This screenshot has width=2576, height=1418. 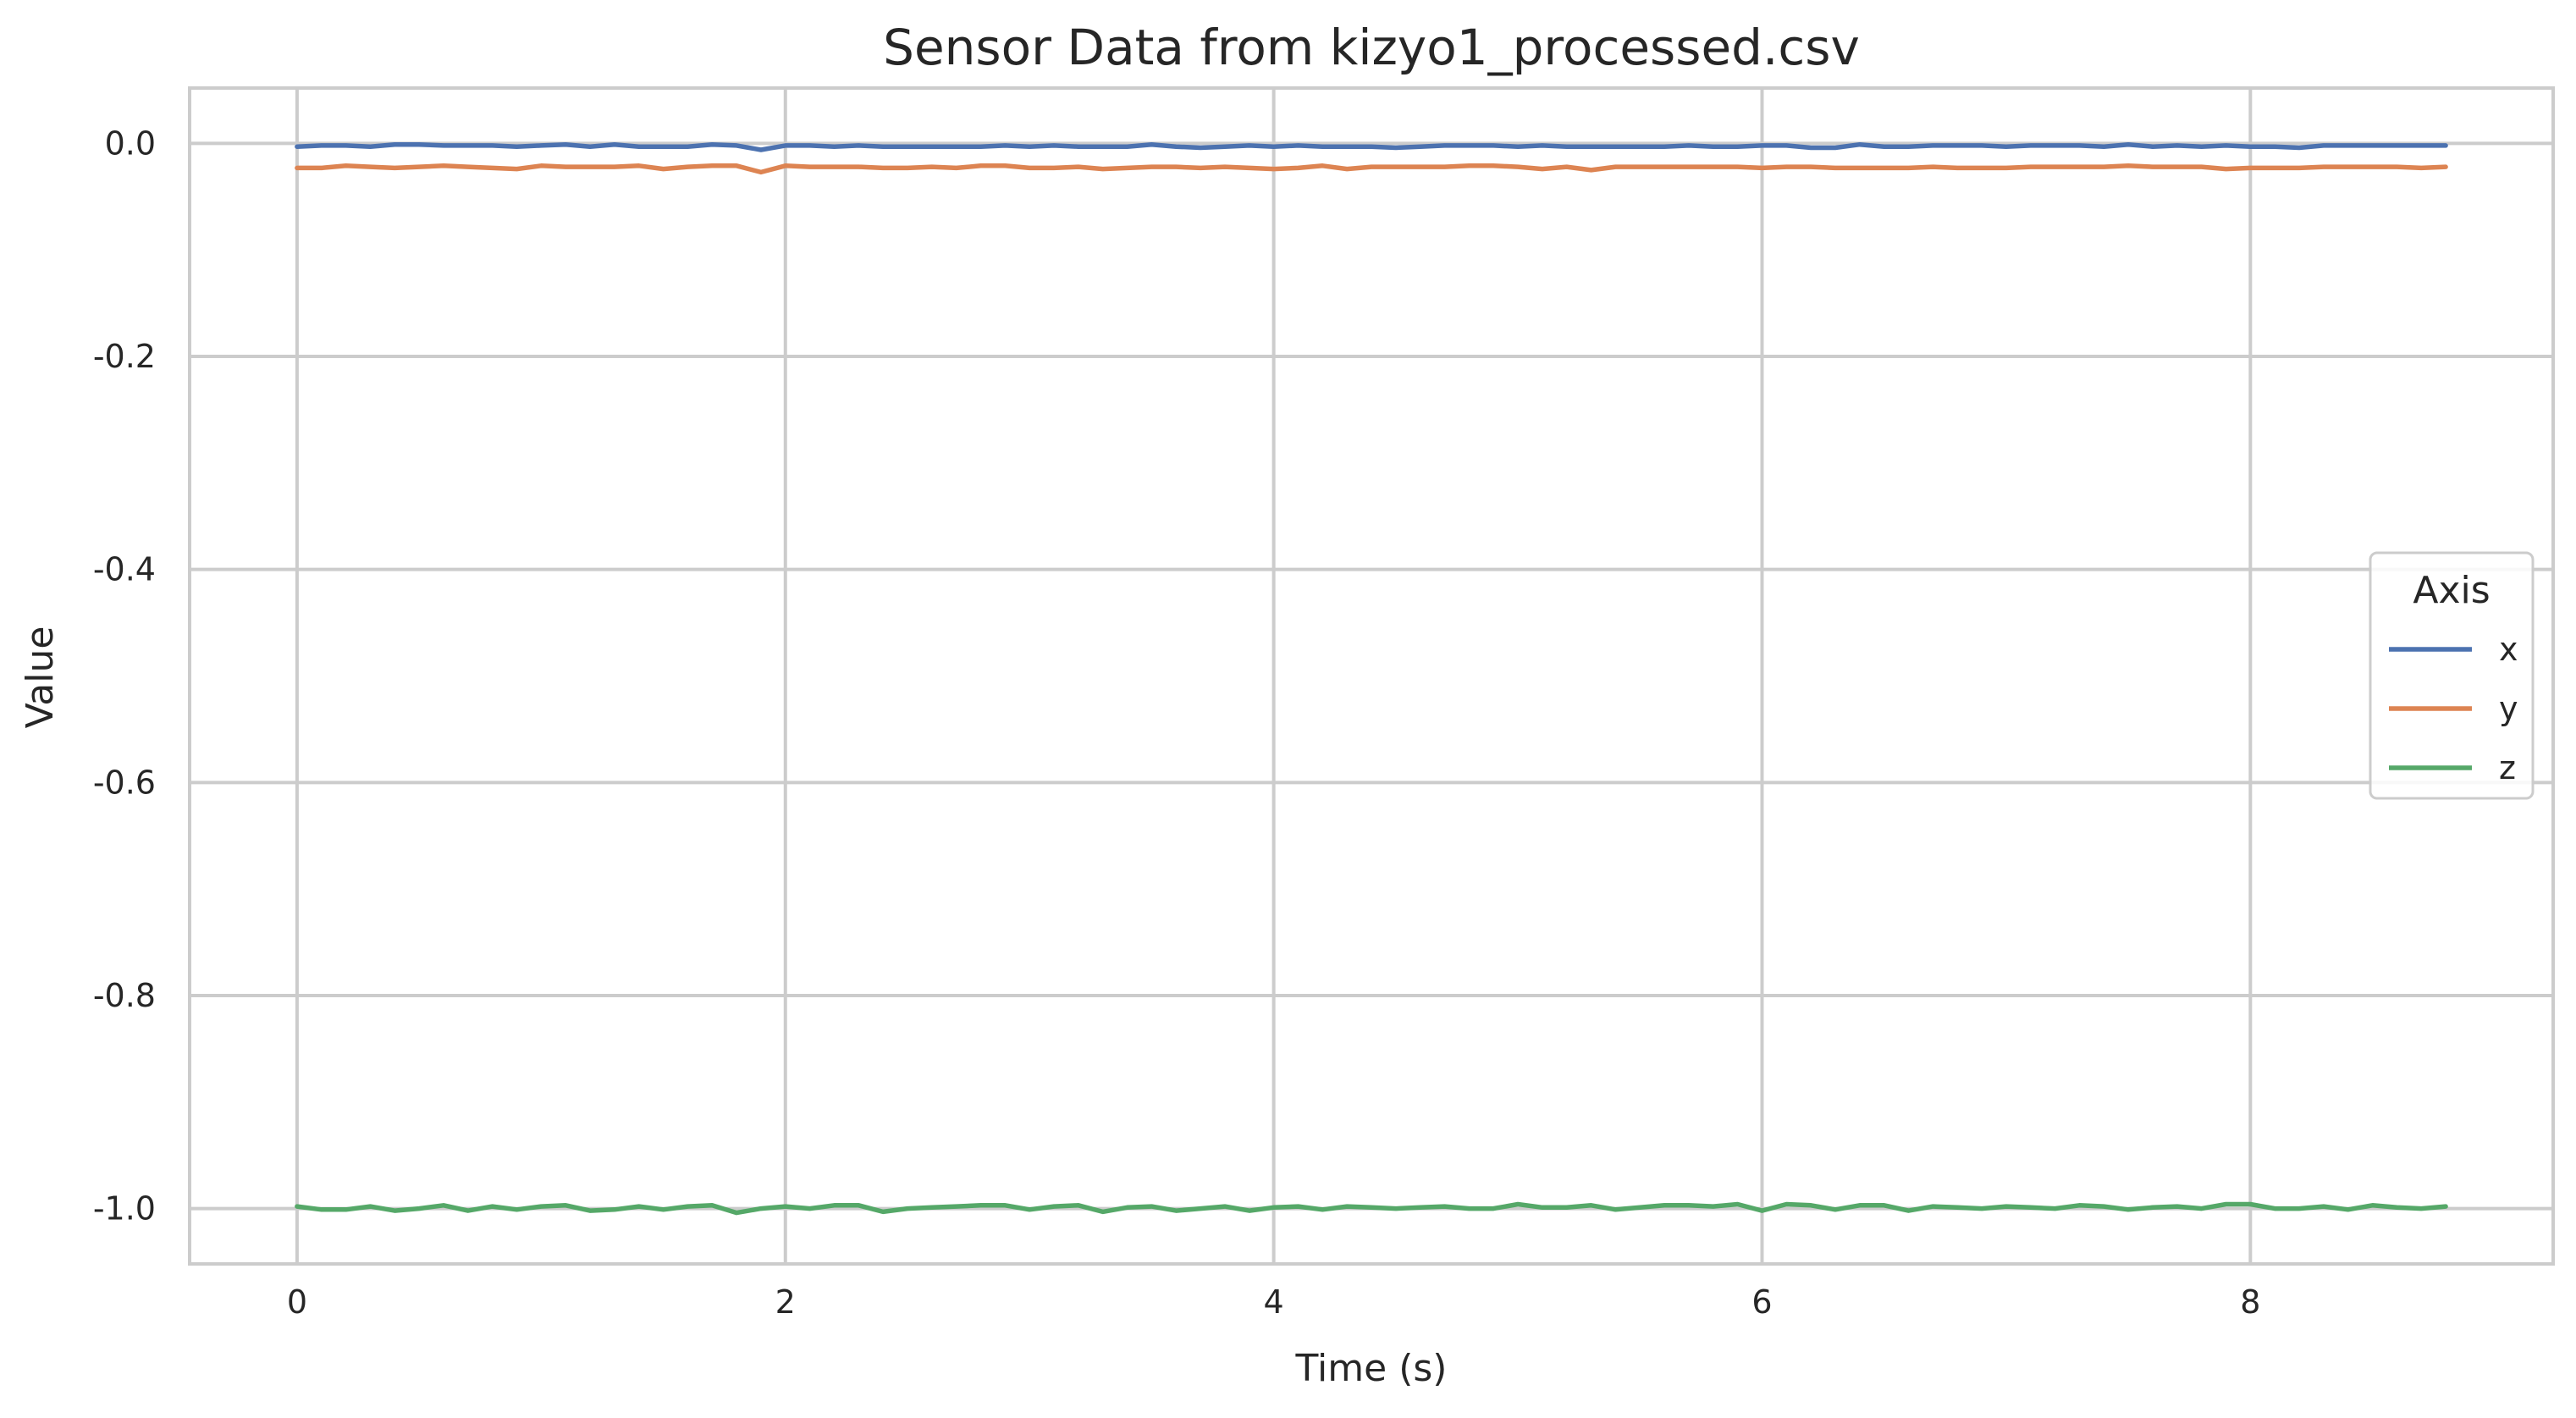 I want to click on legend-box, so click(x=2452, y=676).